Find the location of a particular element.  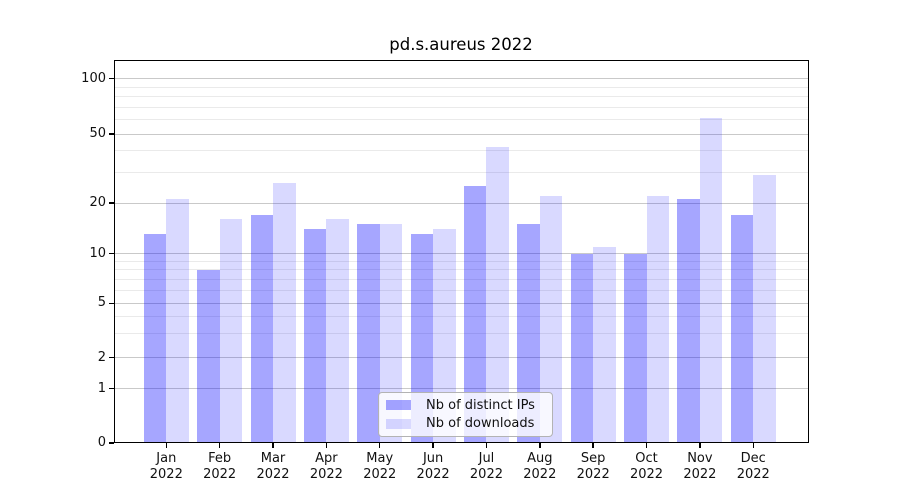

legend-label-downloads: Nb of downloads is located at coordinates (480, 424).